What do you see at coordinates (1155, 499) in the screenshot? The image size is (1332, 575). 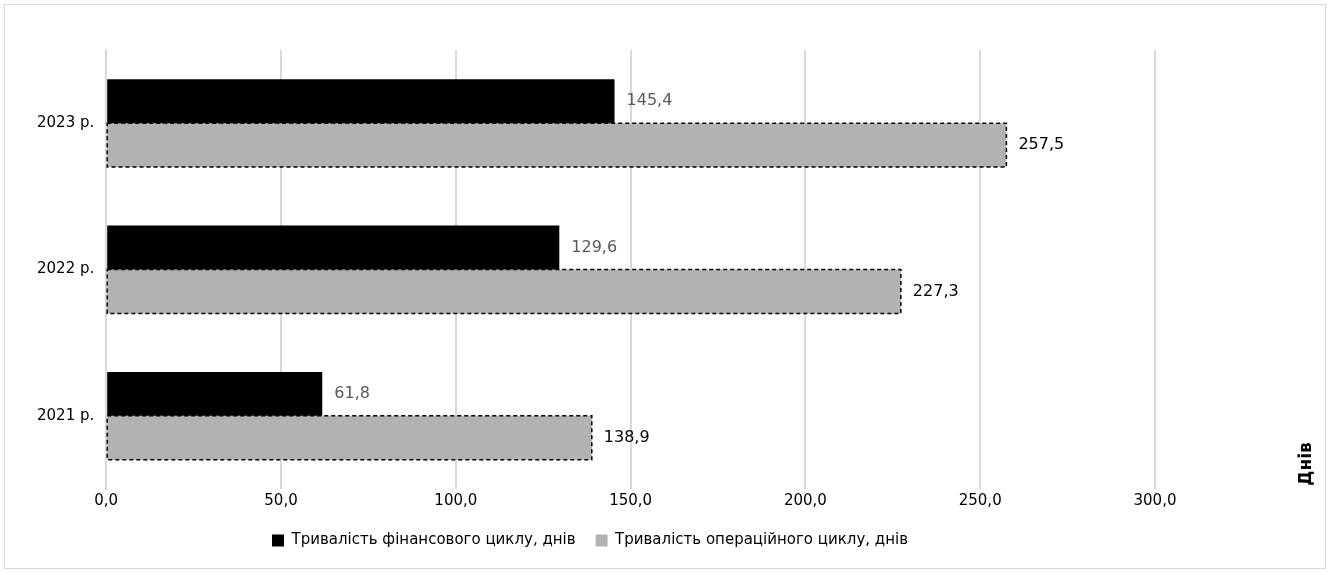 I see `x-tick-label: 300,0` at bounding box center [1155, 499].